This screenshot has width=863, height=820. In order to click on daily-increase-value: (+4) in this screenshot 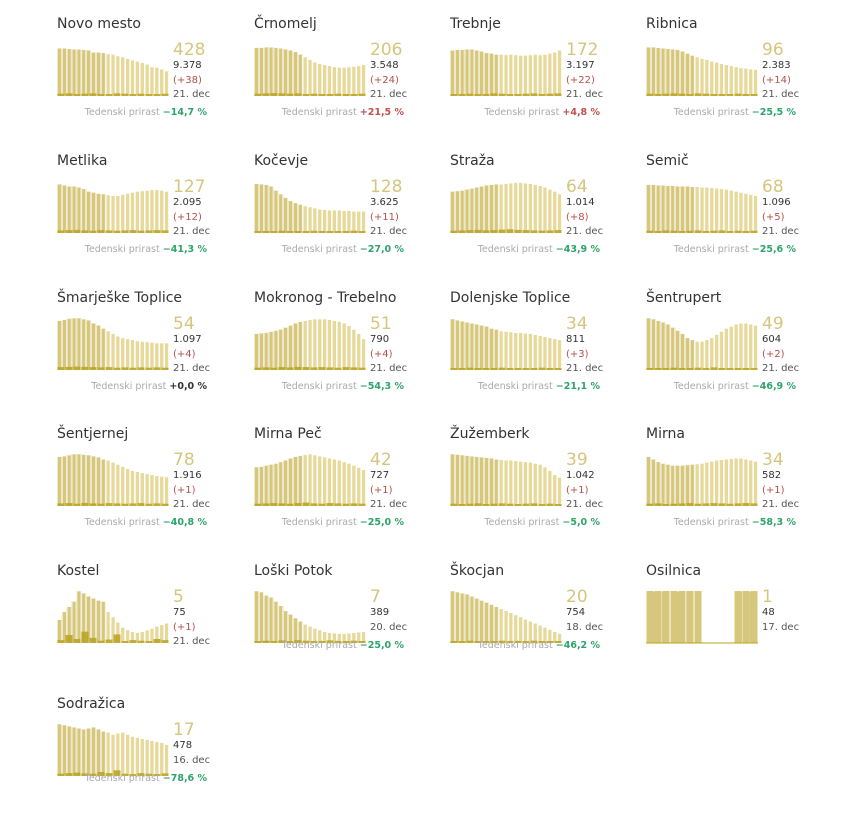, I will do `click(184, 354)`.